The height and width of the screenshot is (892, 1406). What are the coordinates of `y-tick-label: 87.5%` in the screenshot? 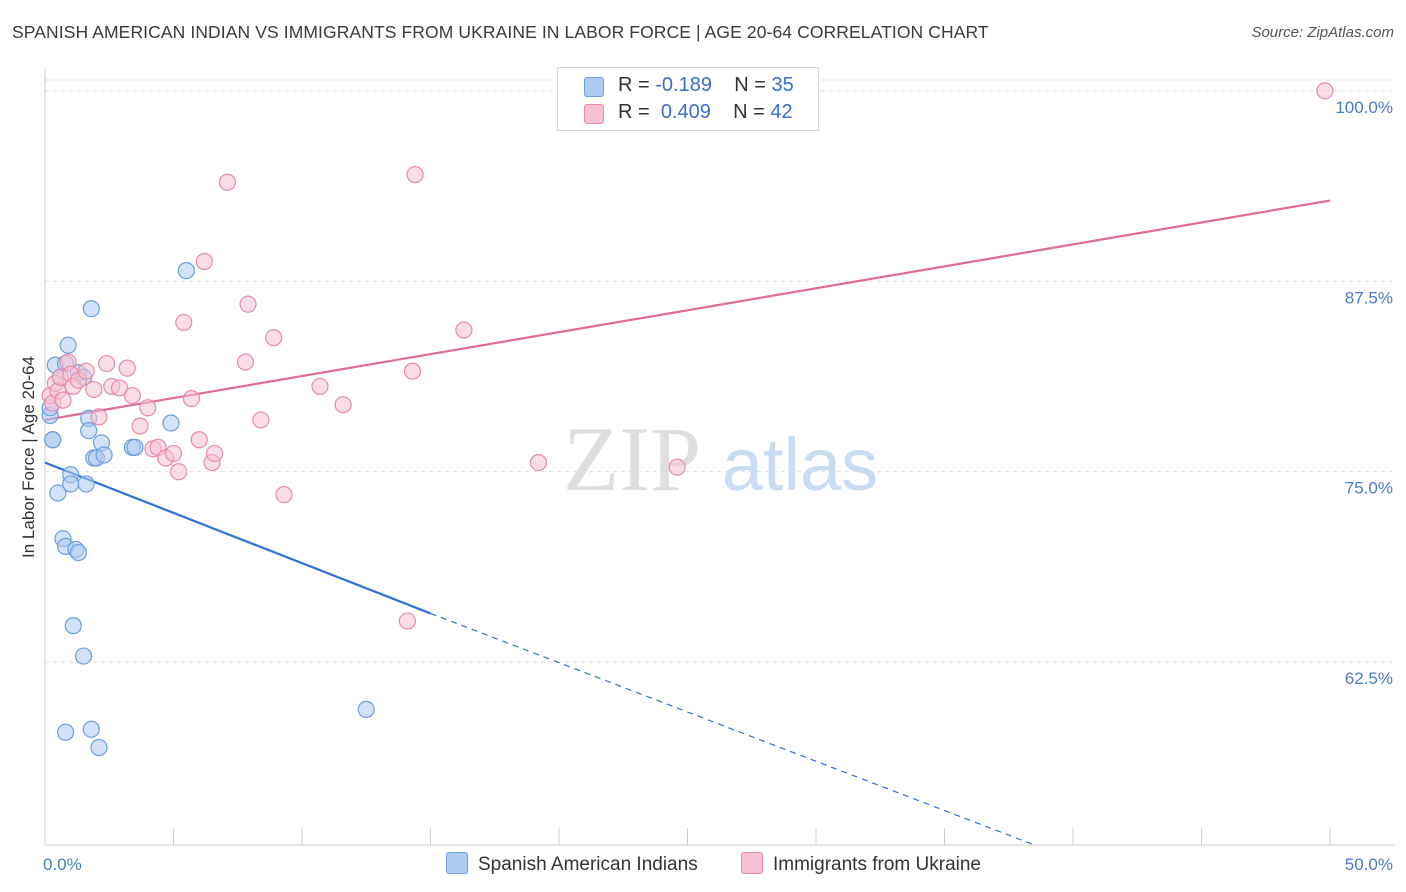 It's located at (1369, 297).